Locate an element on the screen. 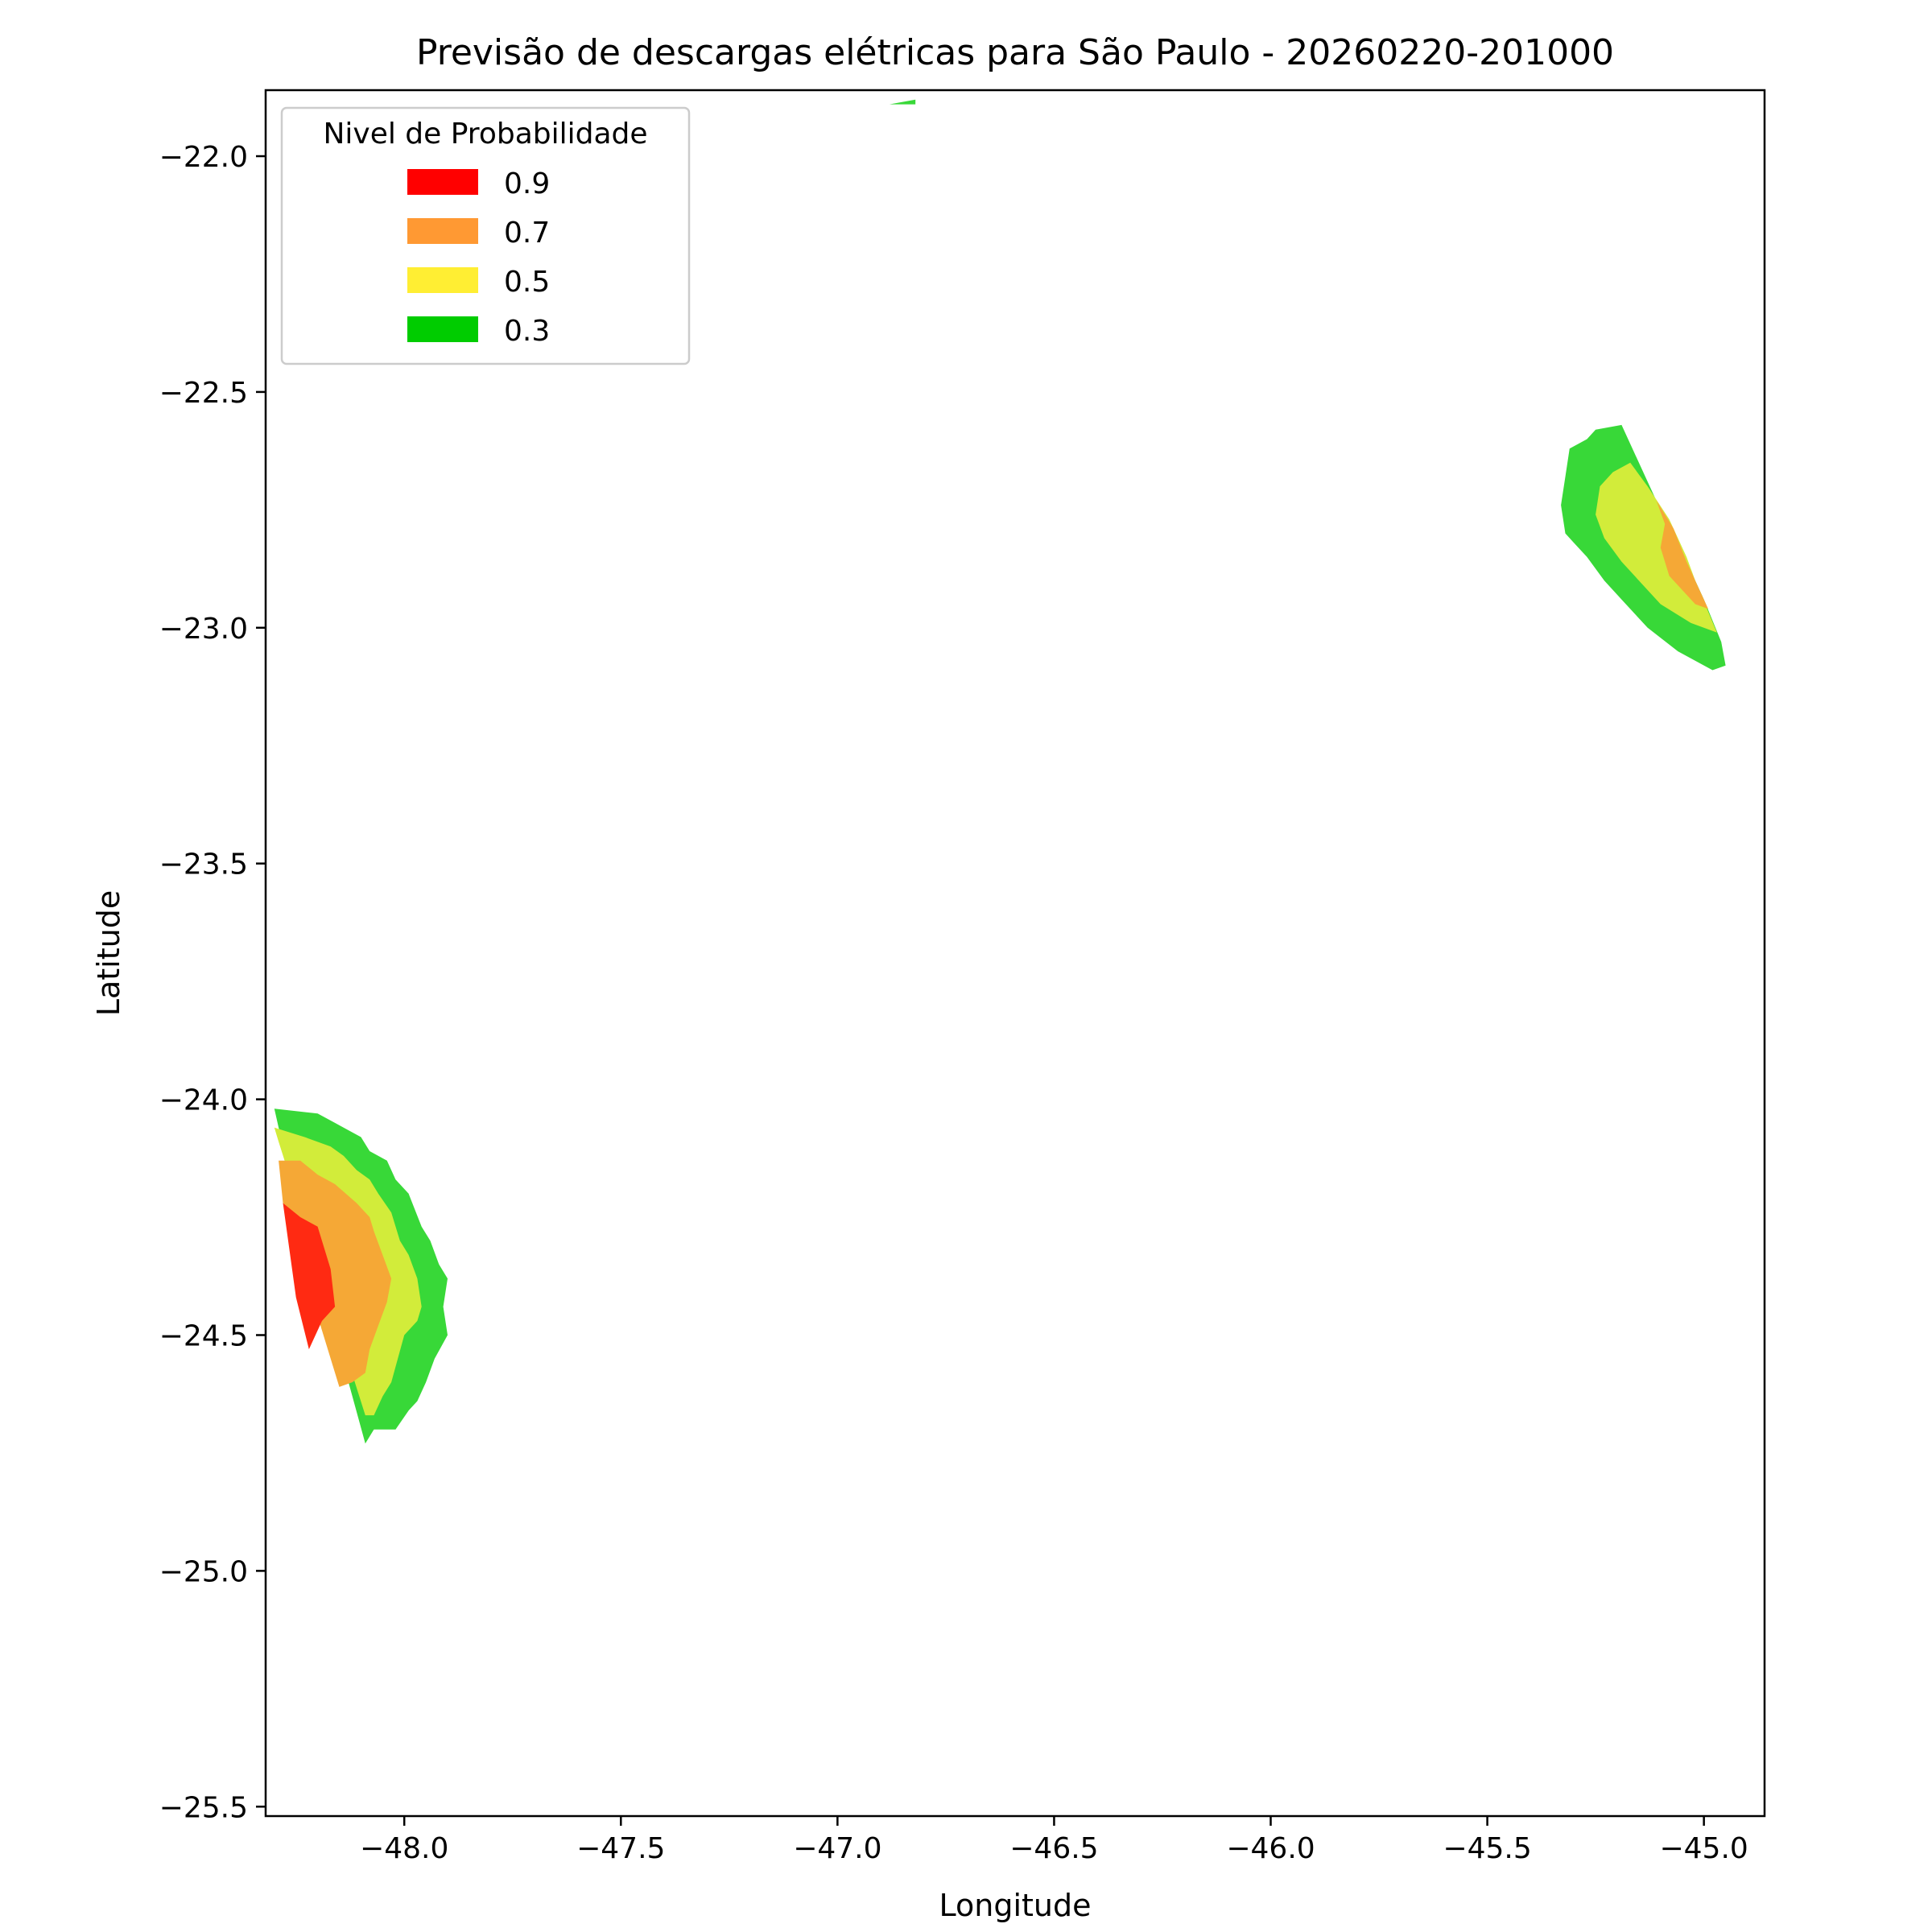 This screenshot has height=1932, width=1932. y-tick-label: −23.0 is located at coordinates (203, 629).